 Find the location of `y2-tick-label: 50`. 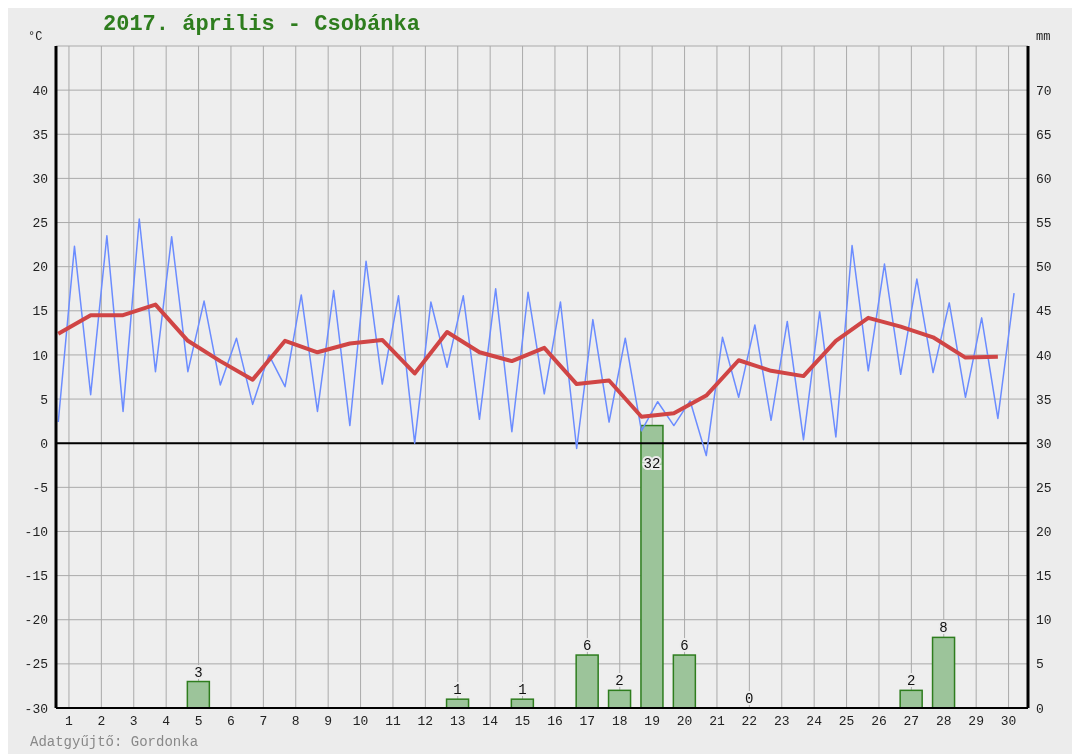

y2-tick-label: 50 is located at coordinates (1044, 268).